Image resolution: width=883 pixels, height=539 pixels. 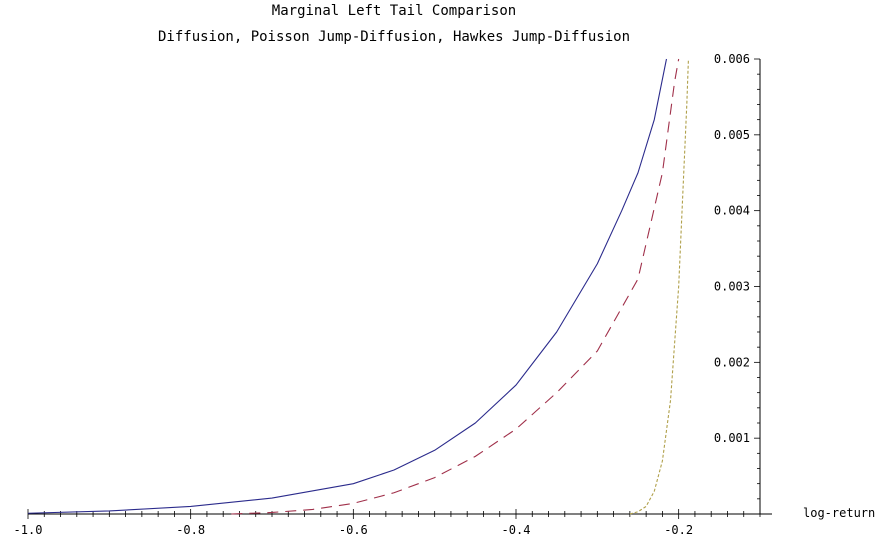 I want to click on y-tick-label: 0.003, so click(x=732, y=287).